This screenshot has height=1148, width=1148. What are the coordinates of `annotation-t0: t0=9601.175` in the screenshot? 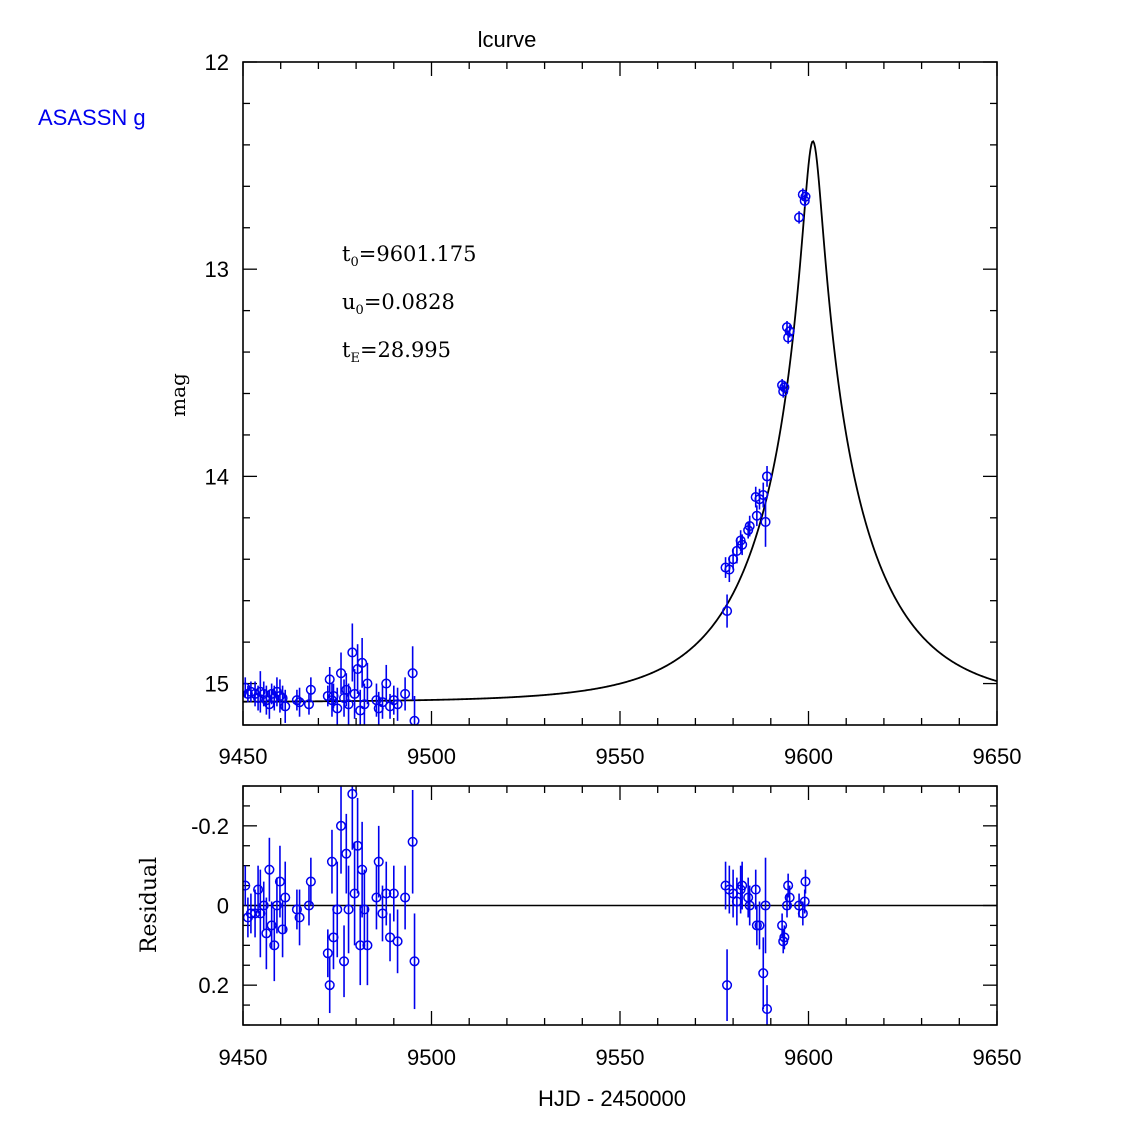 It's located at (409, 256).